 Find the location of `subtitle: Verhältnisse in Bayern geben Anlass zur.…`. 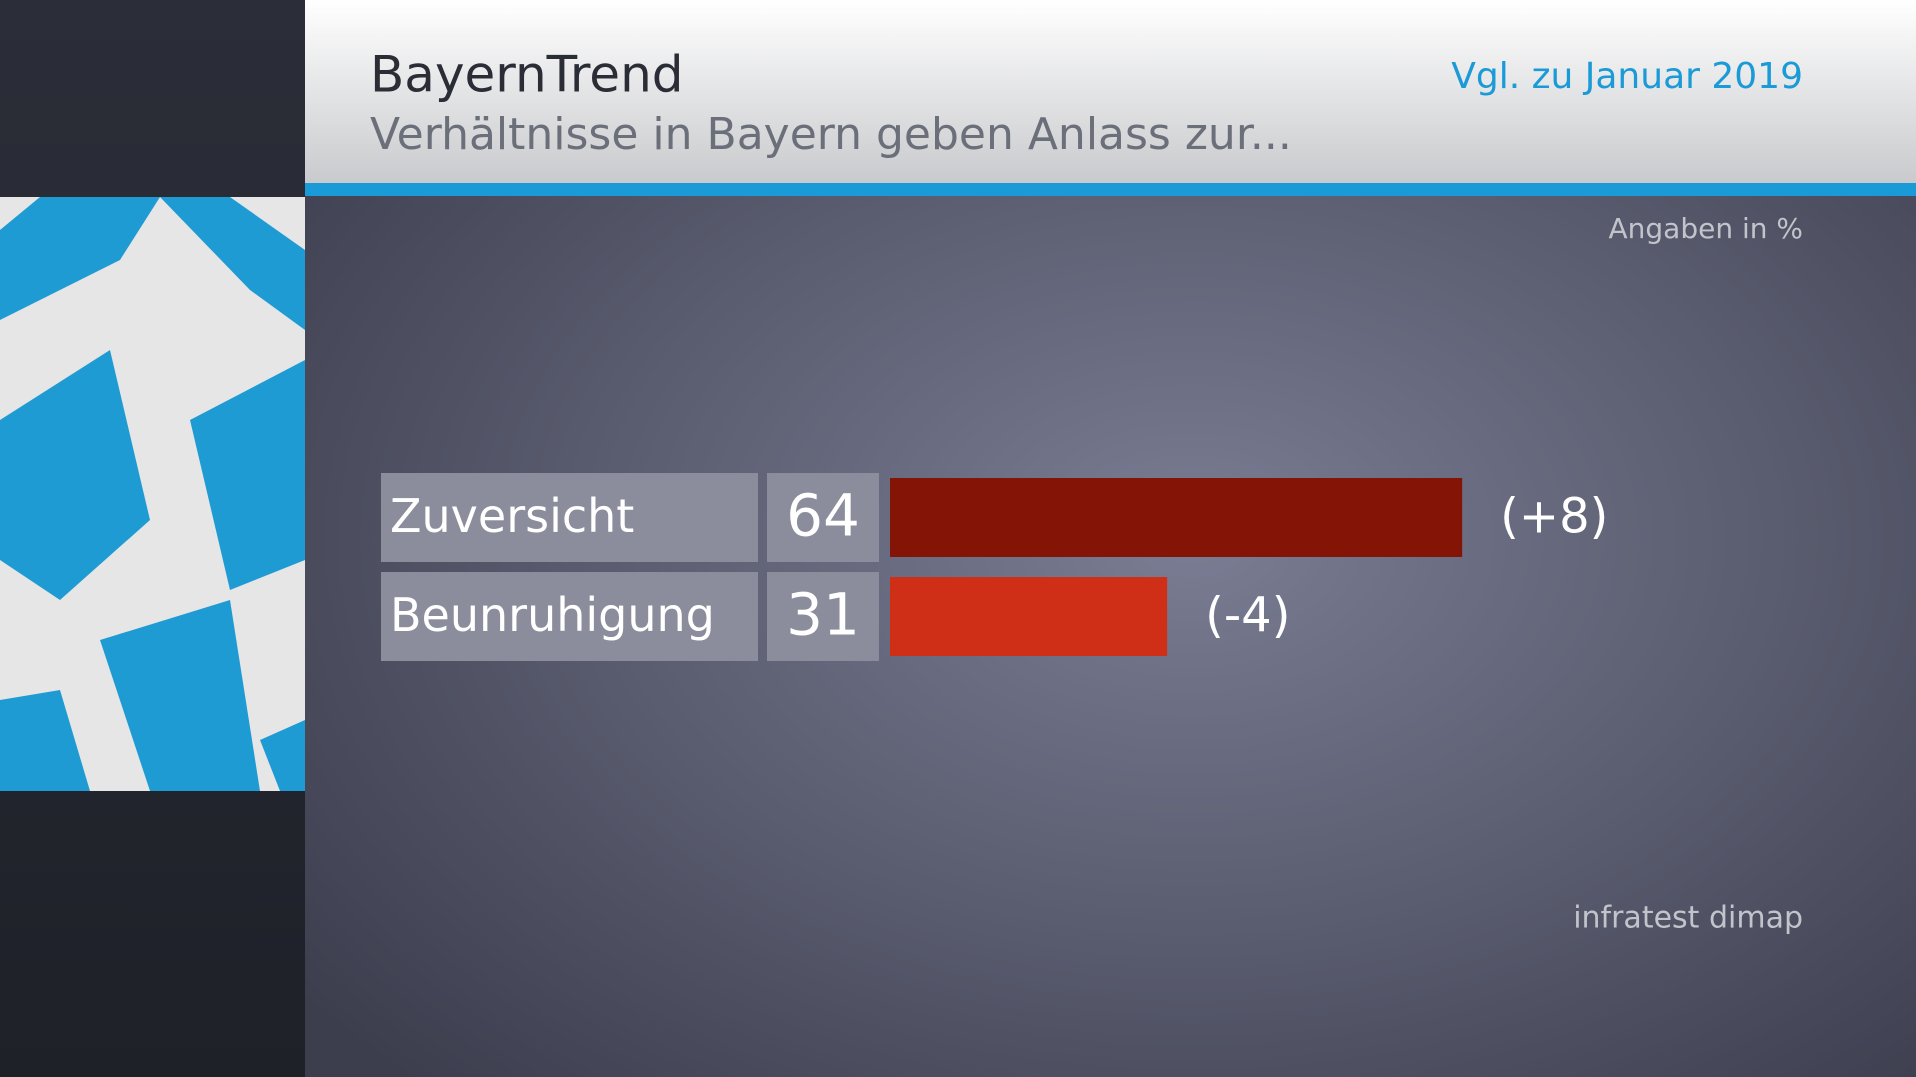

subtitle: Verhältnisse in Bayern geben Anlass zur.… is located at coordinates (831, 134).